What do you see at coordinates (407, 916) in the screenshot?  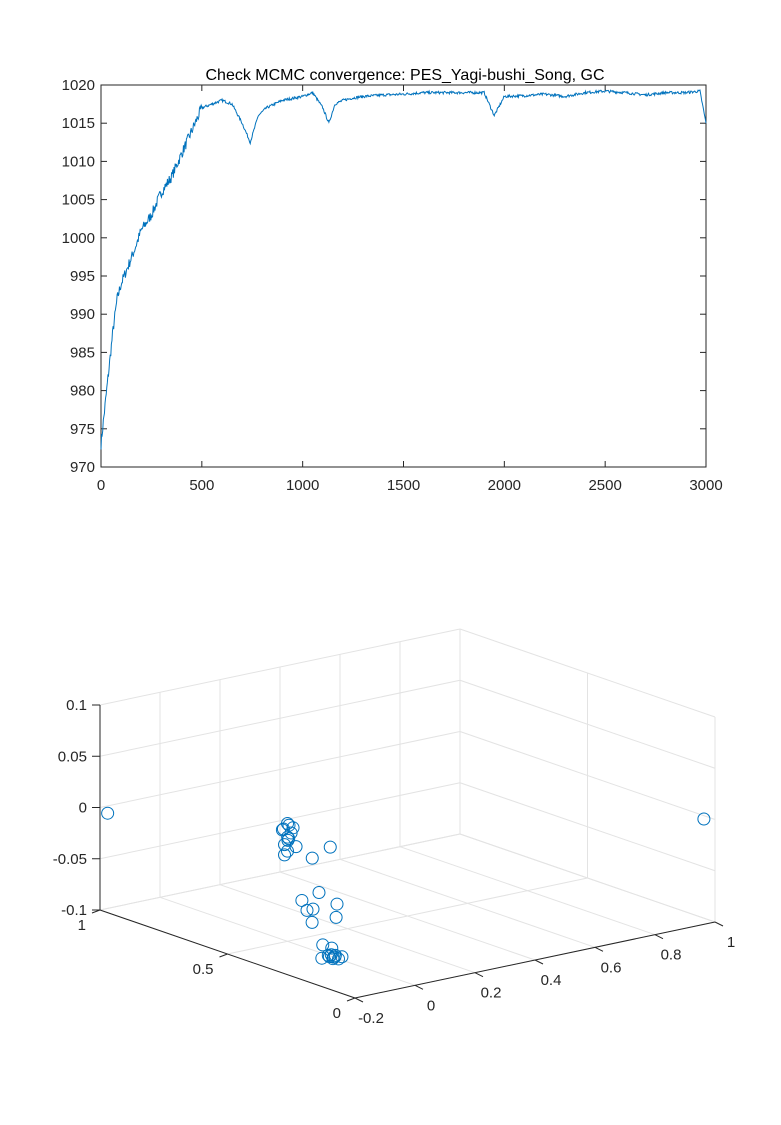 I see `floor-grid-line` at bounding box center [407, 916].